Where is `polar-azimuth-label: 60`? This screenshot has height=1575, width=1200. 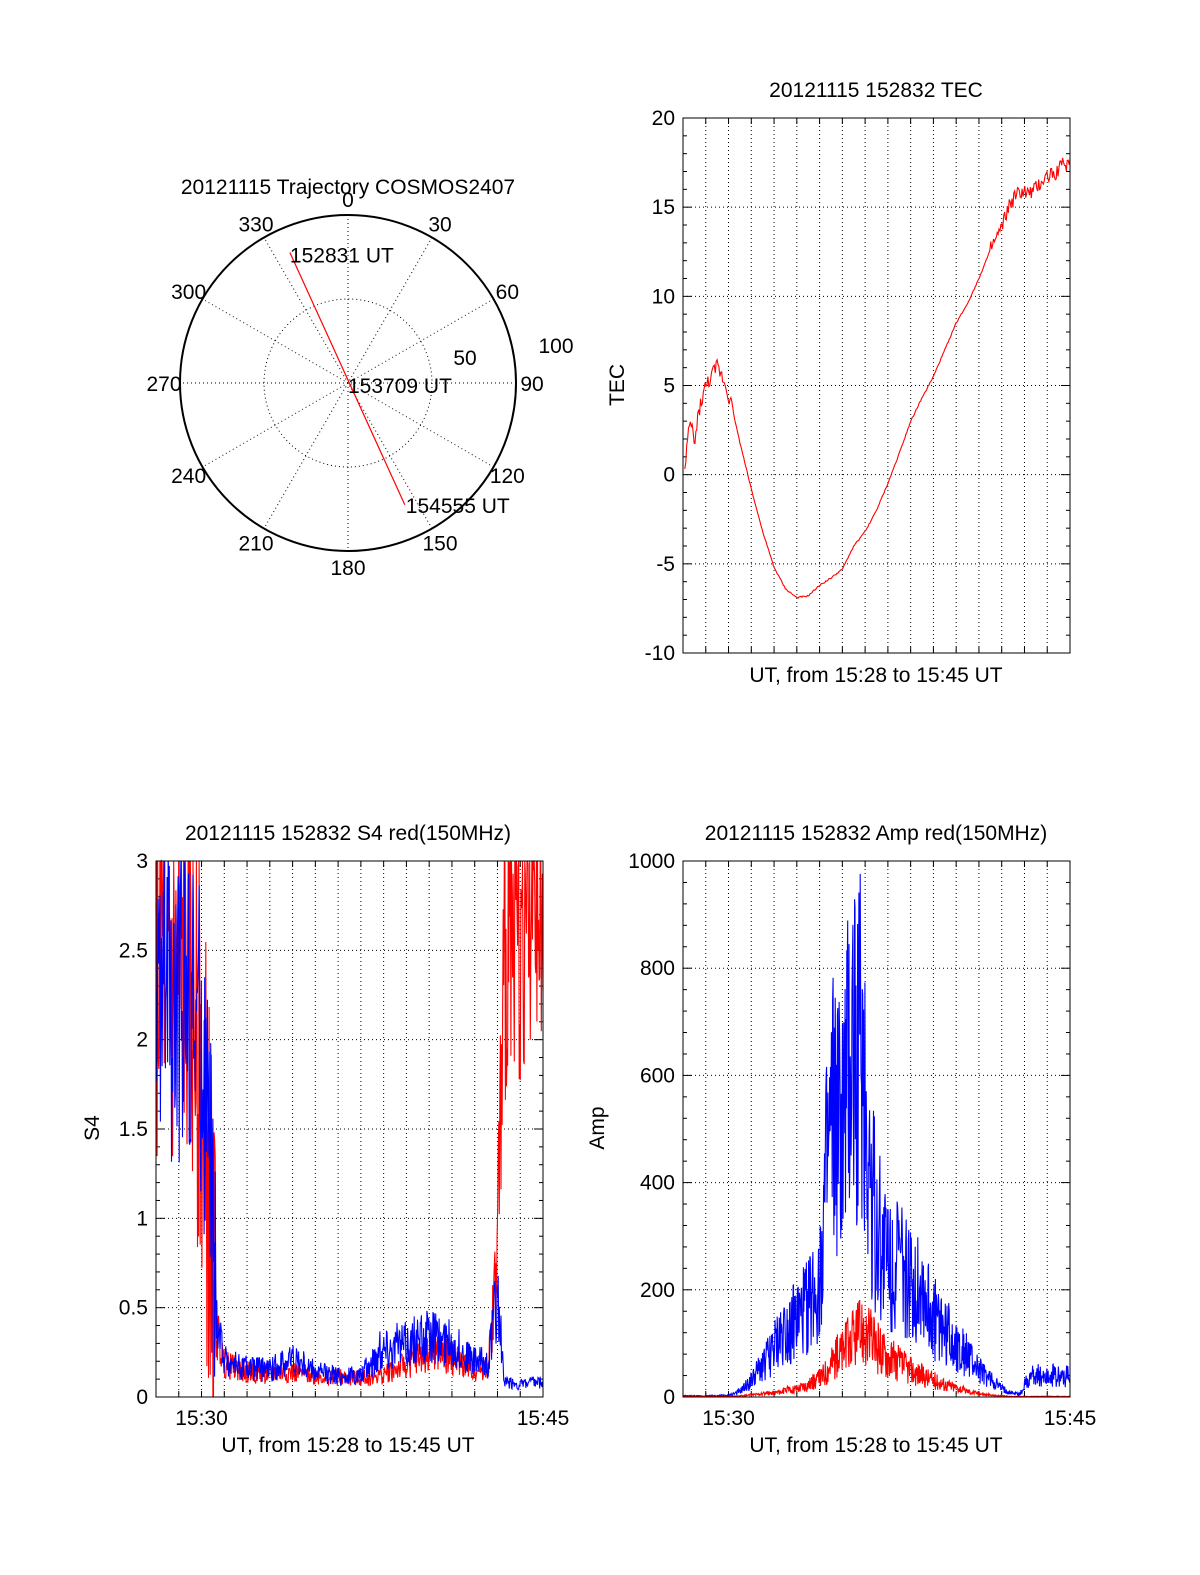
polar-azimuth-label: 60 is located at coordinates (507, 292).